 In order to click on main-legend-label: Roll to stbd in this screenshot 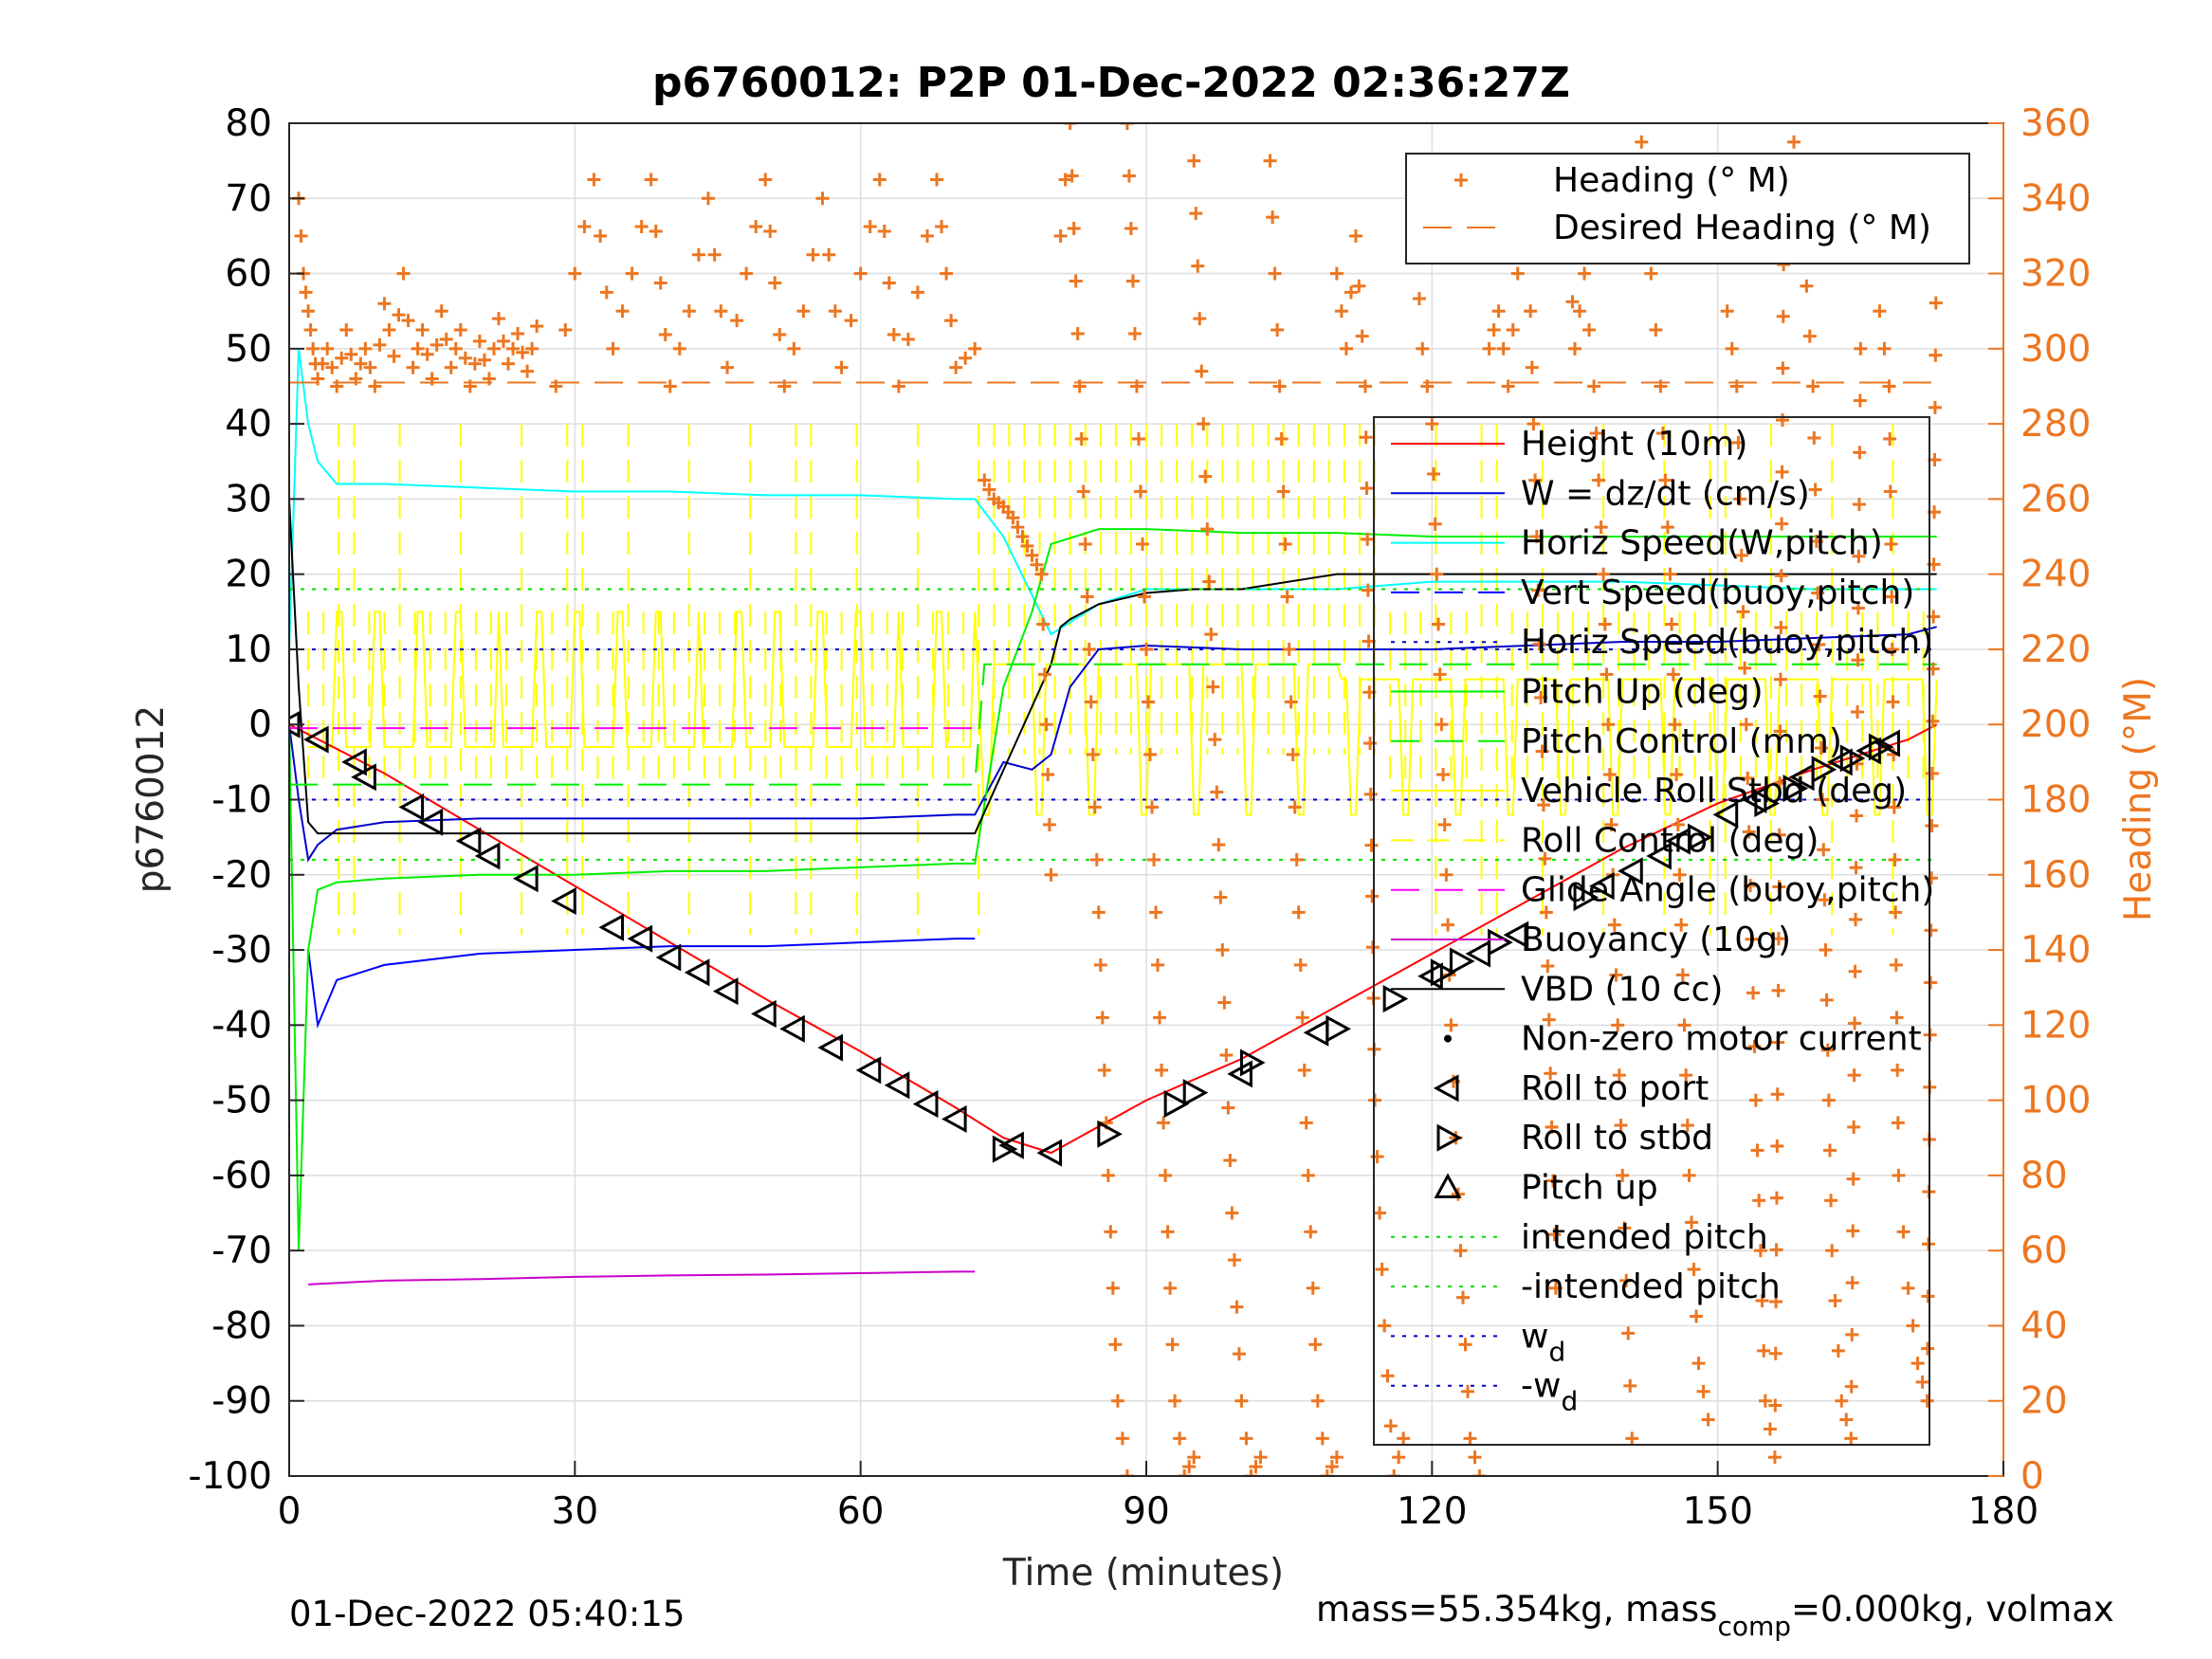, I will do `click(1617, 1138)`.